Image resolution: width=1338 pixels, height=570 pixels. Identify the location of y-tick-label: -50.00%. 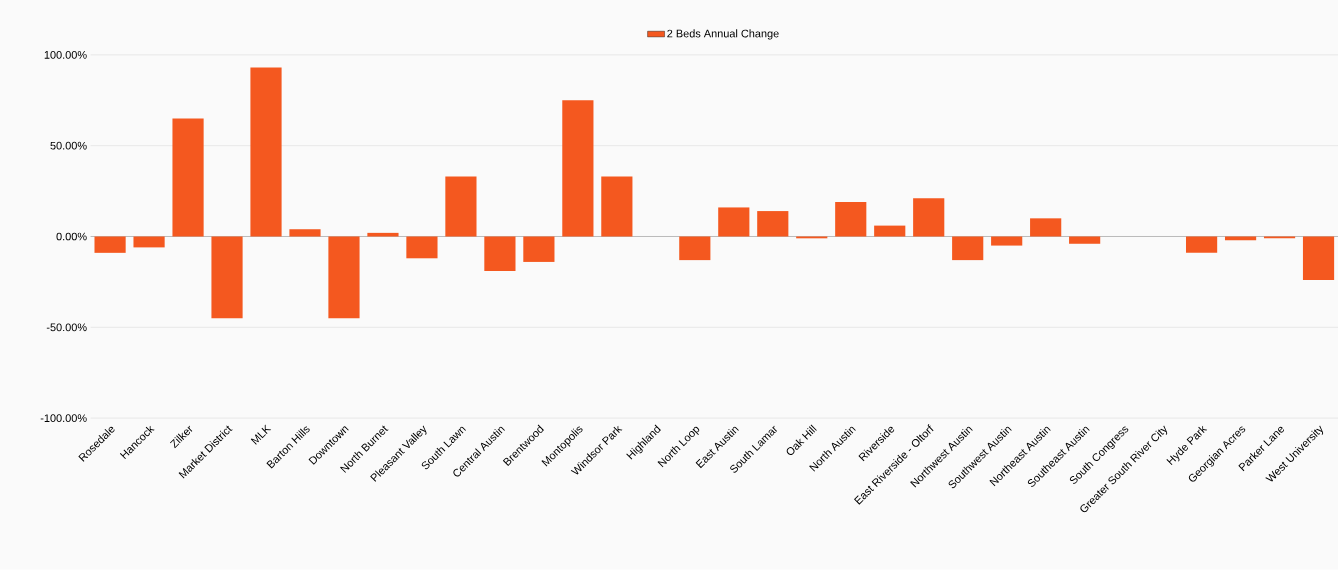
(66, 327).